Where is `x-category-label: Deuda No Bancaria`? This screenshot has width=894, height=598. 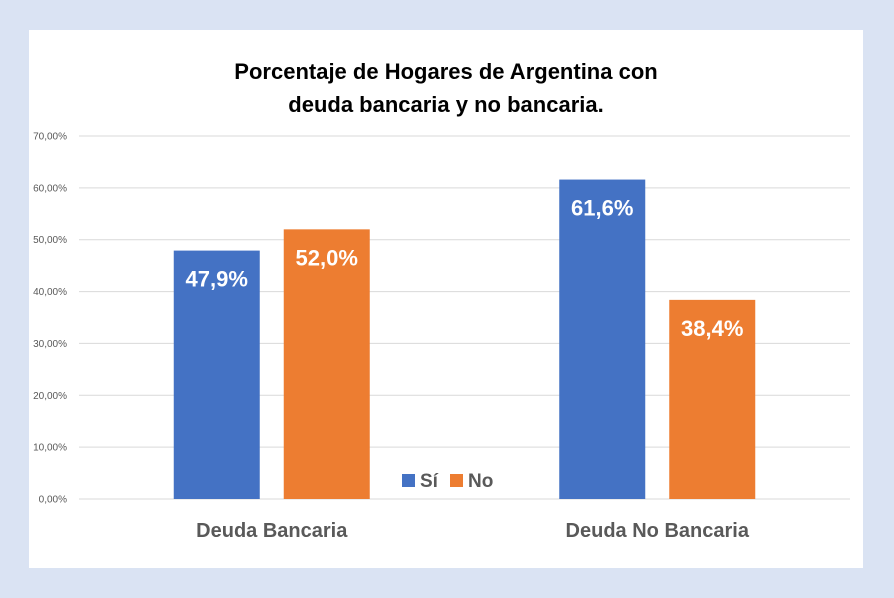 x-category-label: Deuda No Bancaria is located at coordinates (658, 531).